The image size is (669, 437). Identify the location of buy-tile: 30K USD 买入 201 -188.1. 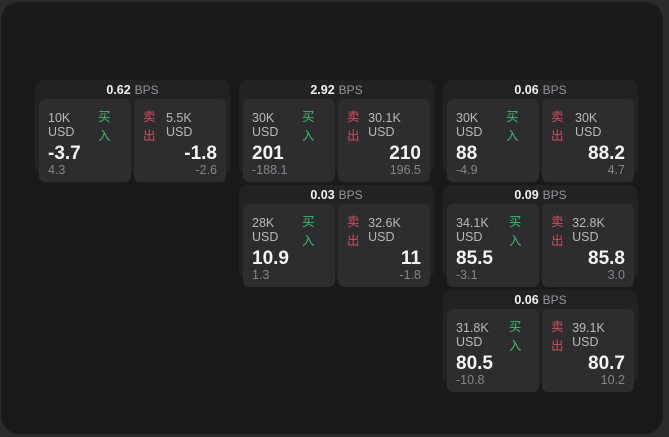
(289, 140).